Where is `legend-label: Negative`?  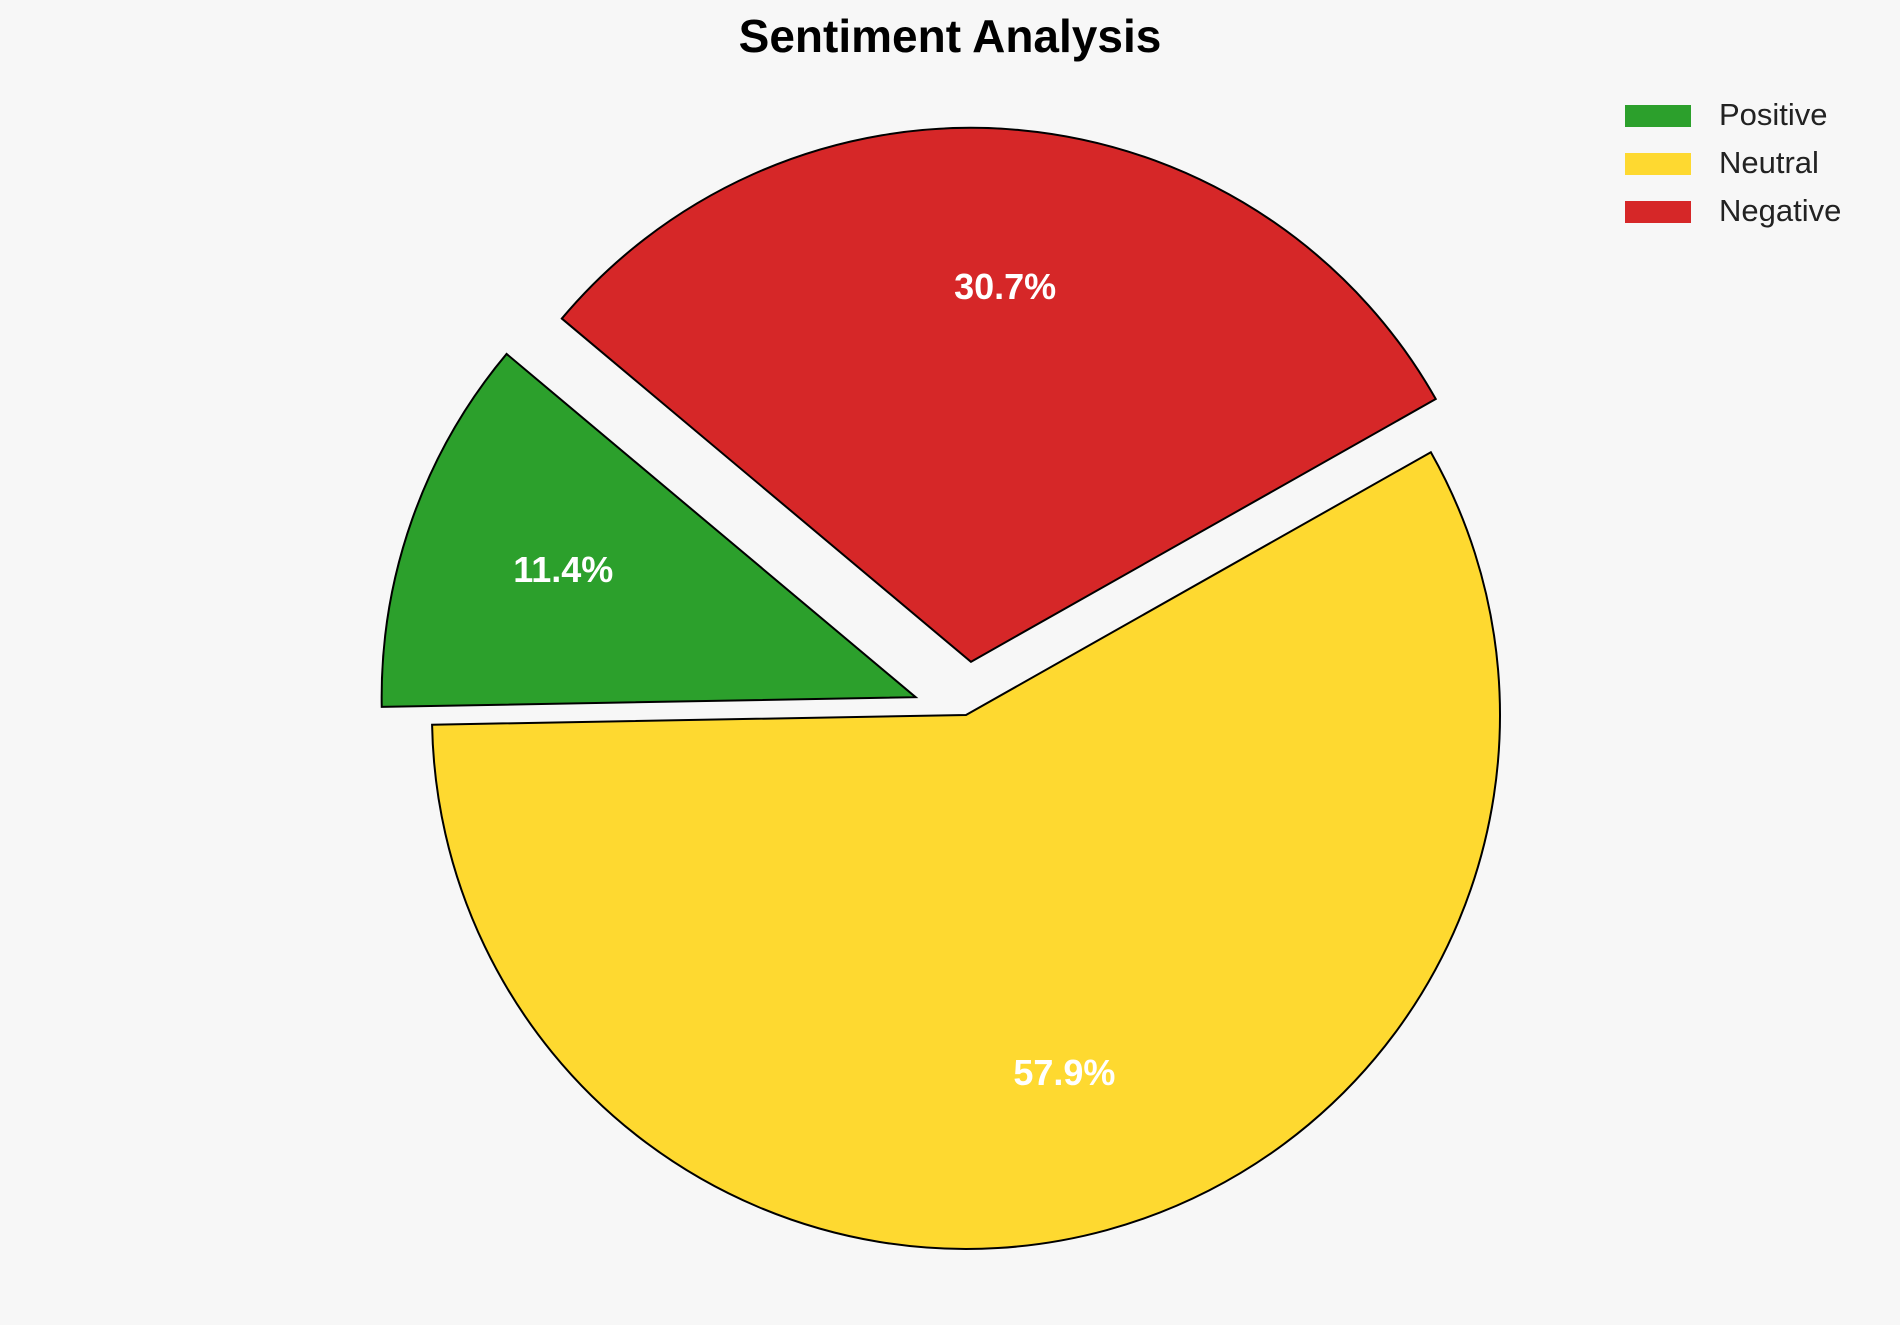
legend-label: Negative is located at coordinates (1780, 210).